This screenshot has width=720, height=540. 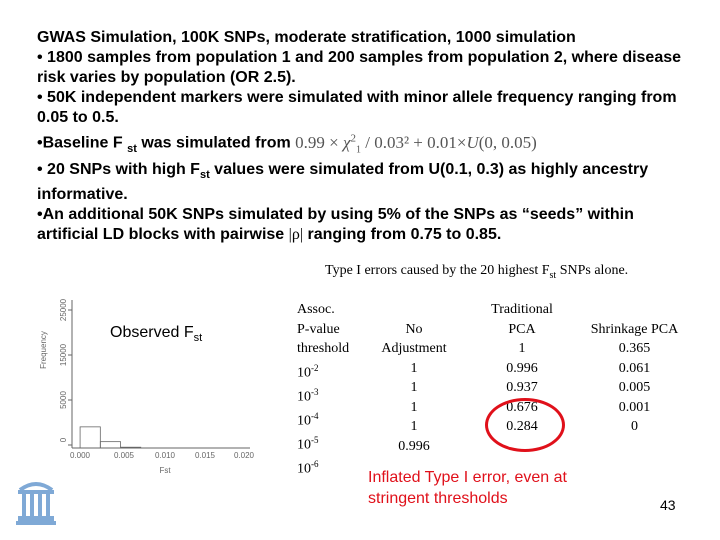 I want to click on column-header: Traditional, so click(x=522, y=309).